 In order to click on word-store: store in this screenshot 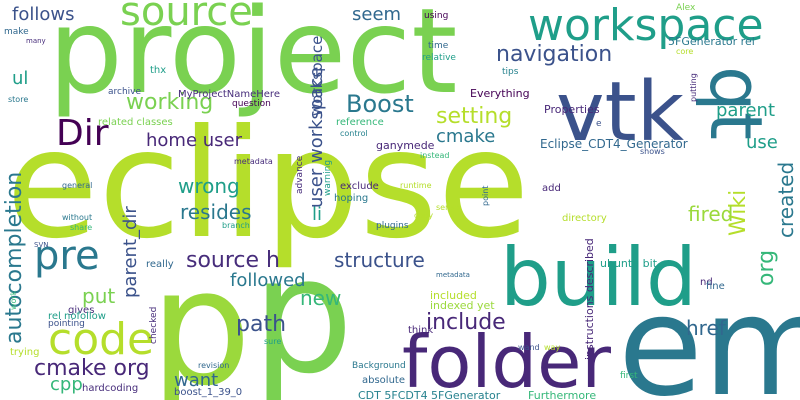, I will do `click(18, 99)`.